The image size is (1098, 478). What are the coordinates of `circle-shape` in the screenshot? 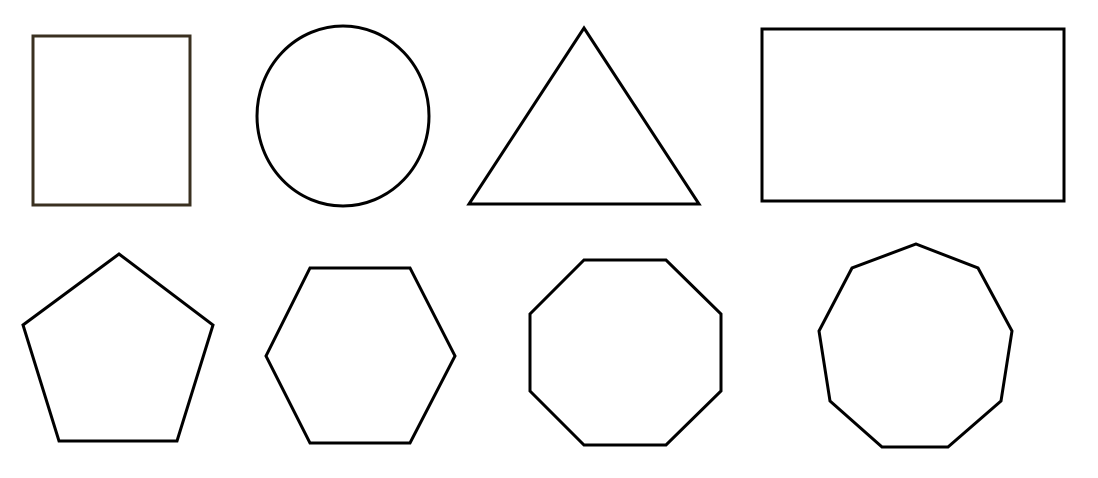 It's located at (343, 116).